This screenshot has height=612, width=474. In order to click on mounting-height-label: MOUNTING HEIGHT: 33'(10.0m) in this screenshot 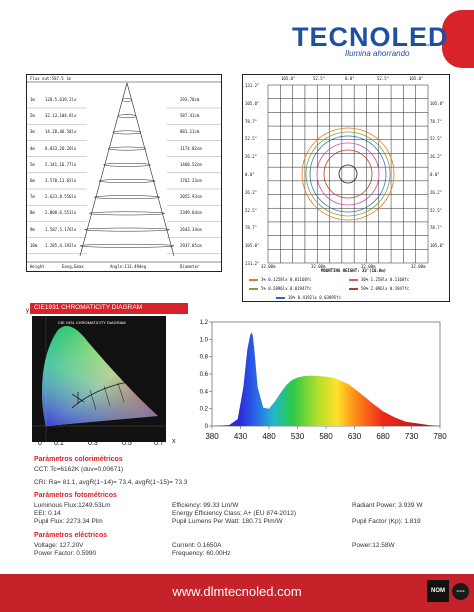, I will do `click(354, 270)`.